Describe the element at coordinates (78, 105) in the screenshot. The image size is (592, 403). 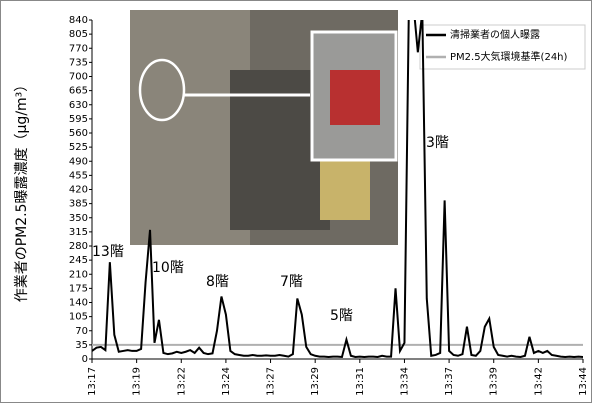
I see `y-tick-label: 630` at that location.